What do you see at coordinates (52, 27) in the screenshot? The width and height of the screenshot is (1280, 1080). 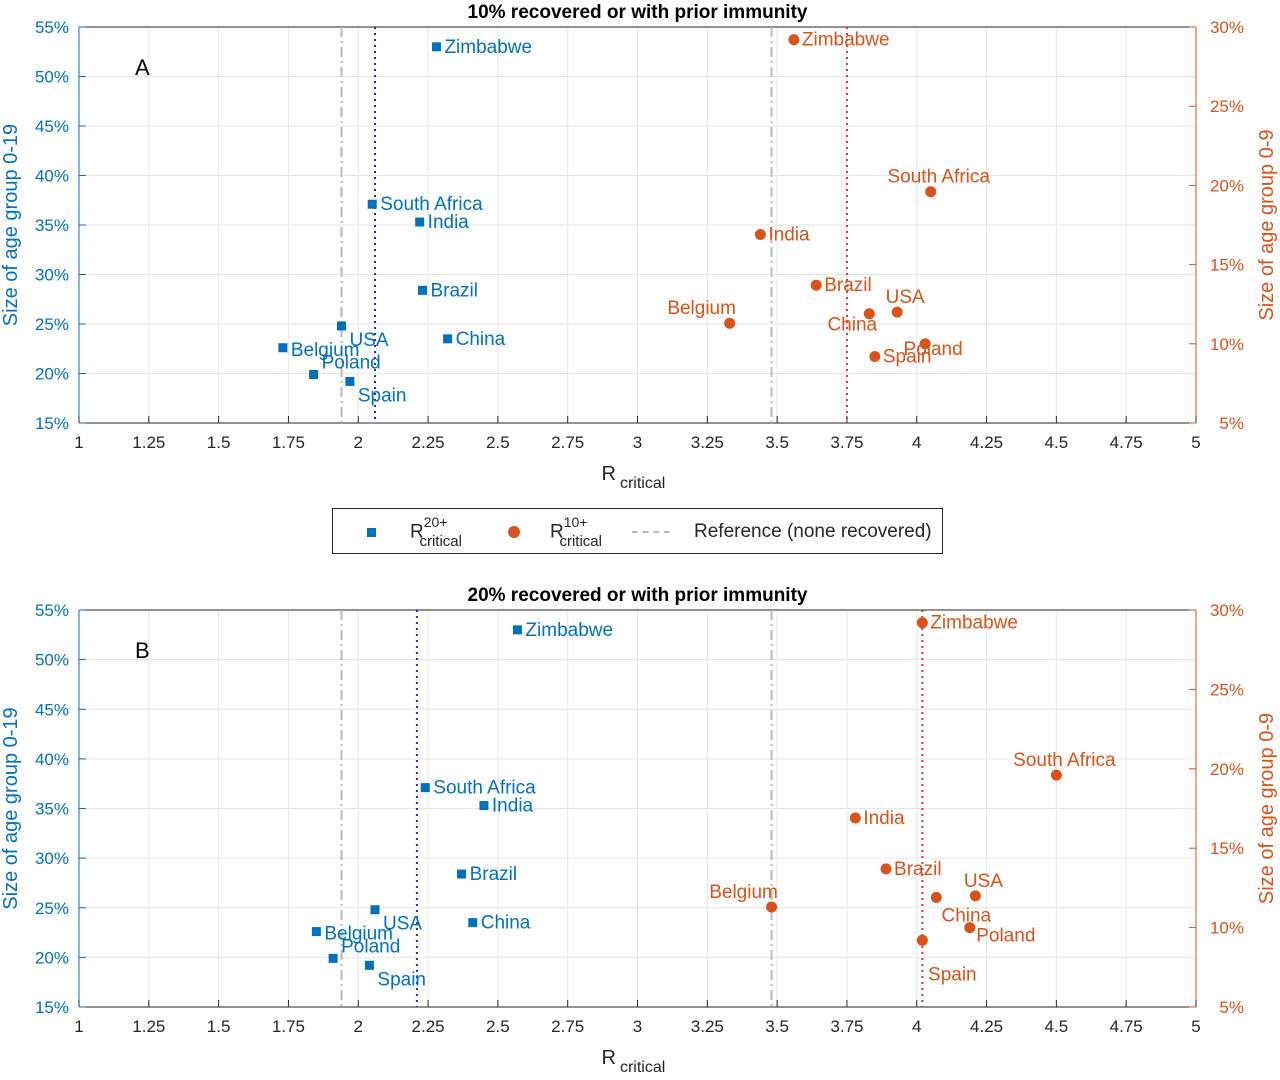 I see `y-left-tick-label: 55%` at bounding box center [52, 27].